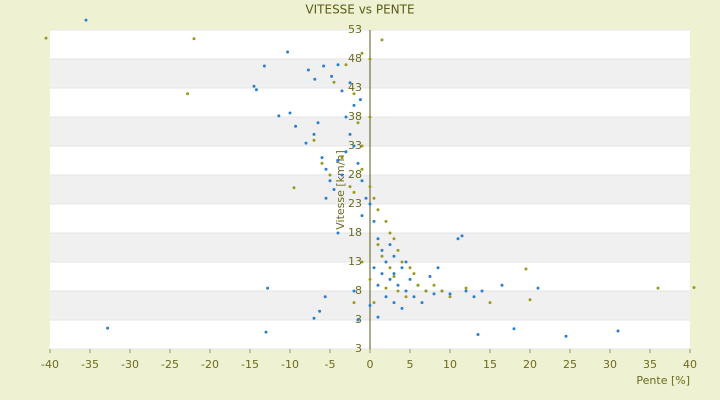  Describe the element at coordinates (450, 364) in the screenshot. I see `x-tick-label: 10` at that location.